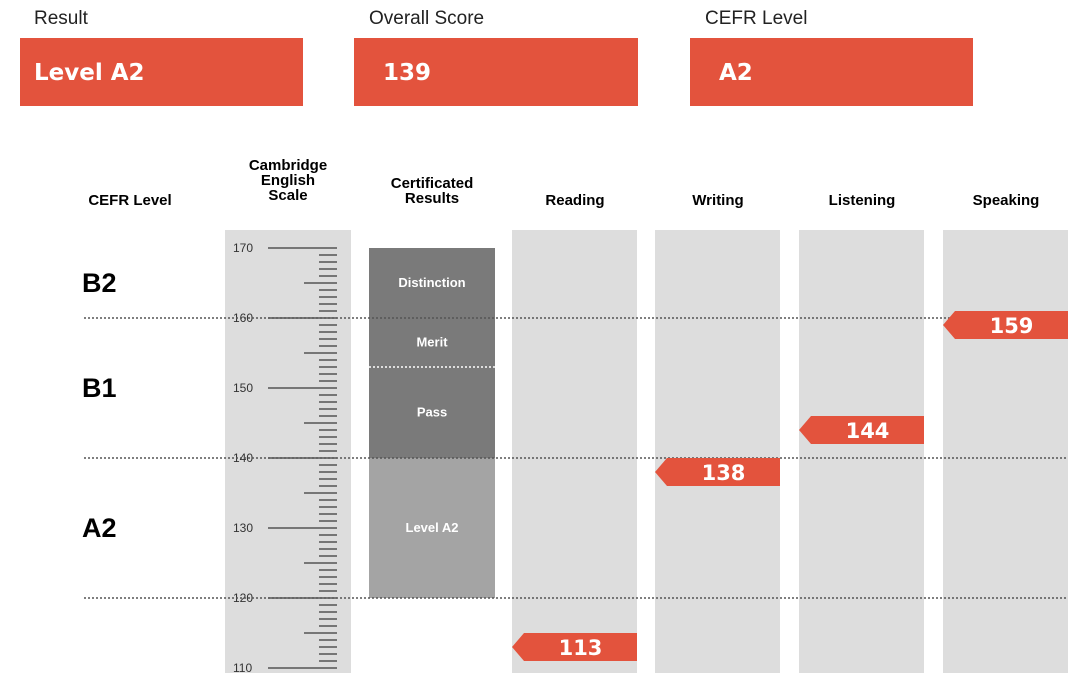 The height and width of the screenshot is (673, 1080). I want to click on speaking-header: Speaking, so click(1006, 200).